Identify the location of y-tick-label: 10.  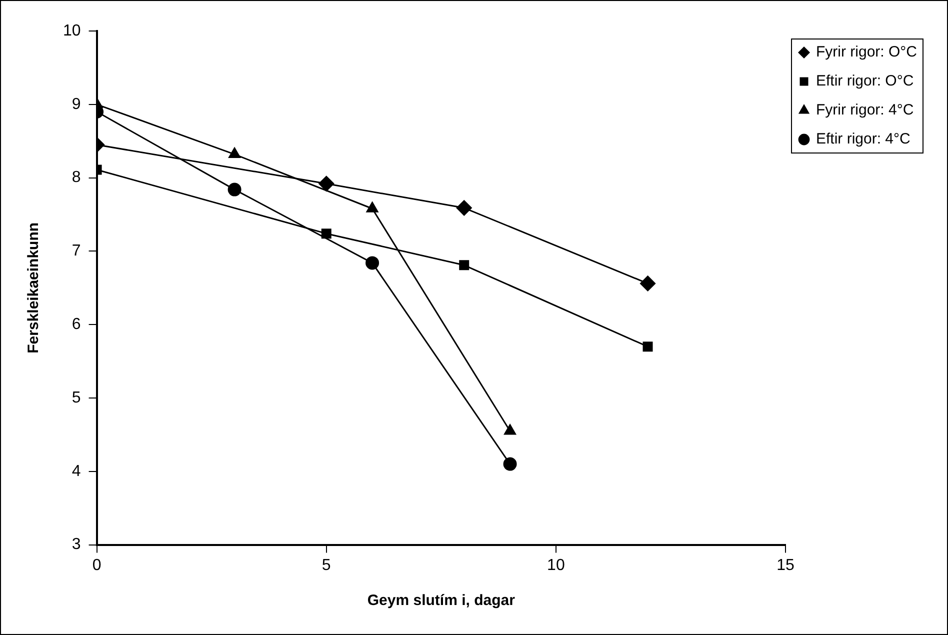
(72, 31).